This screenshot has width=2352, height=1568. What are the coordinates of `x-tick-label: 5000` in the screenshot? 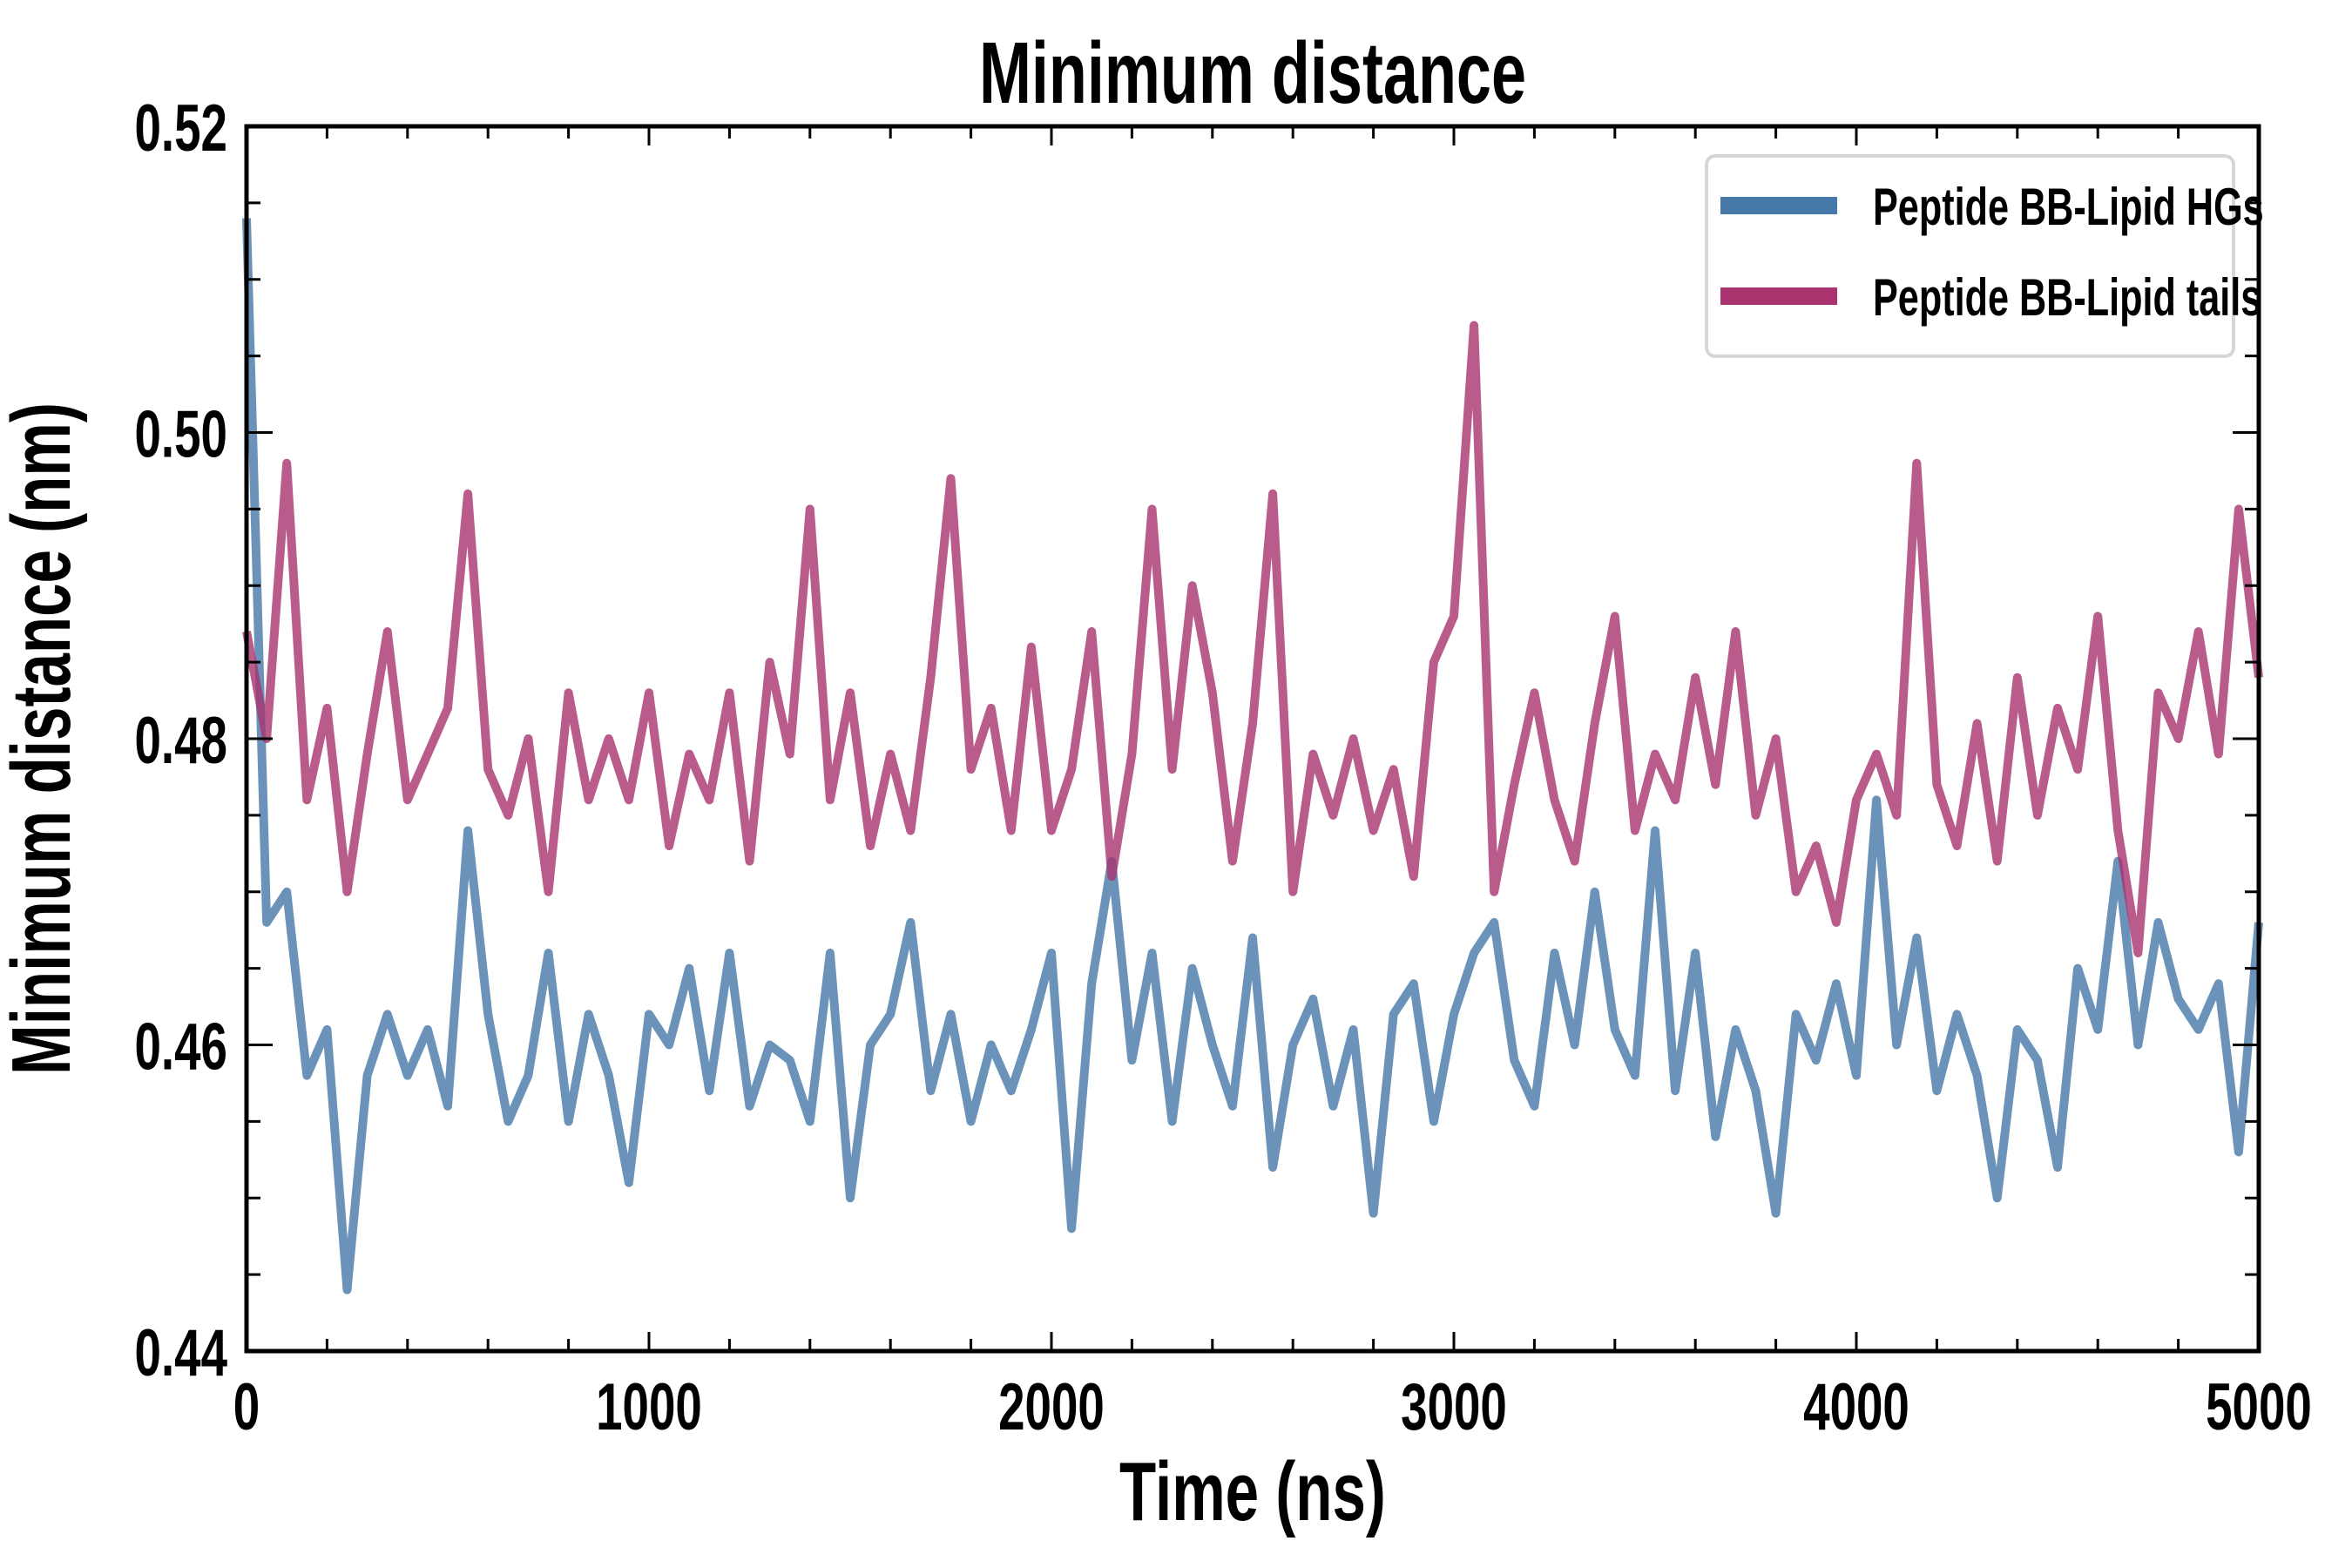 It's located at (2259, 1407).